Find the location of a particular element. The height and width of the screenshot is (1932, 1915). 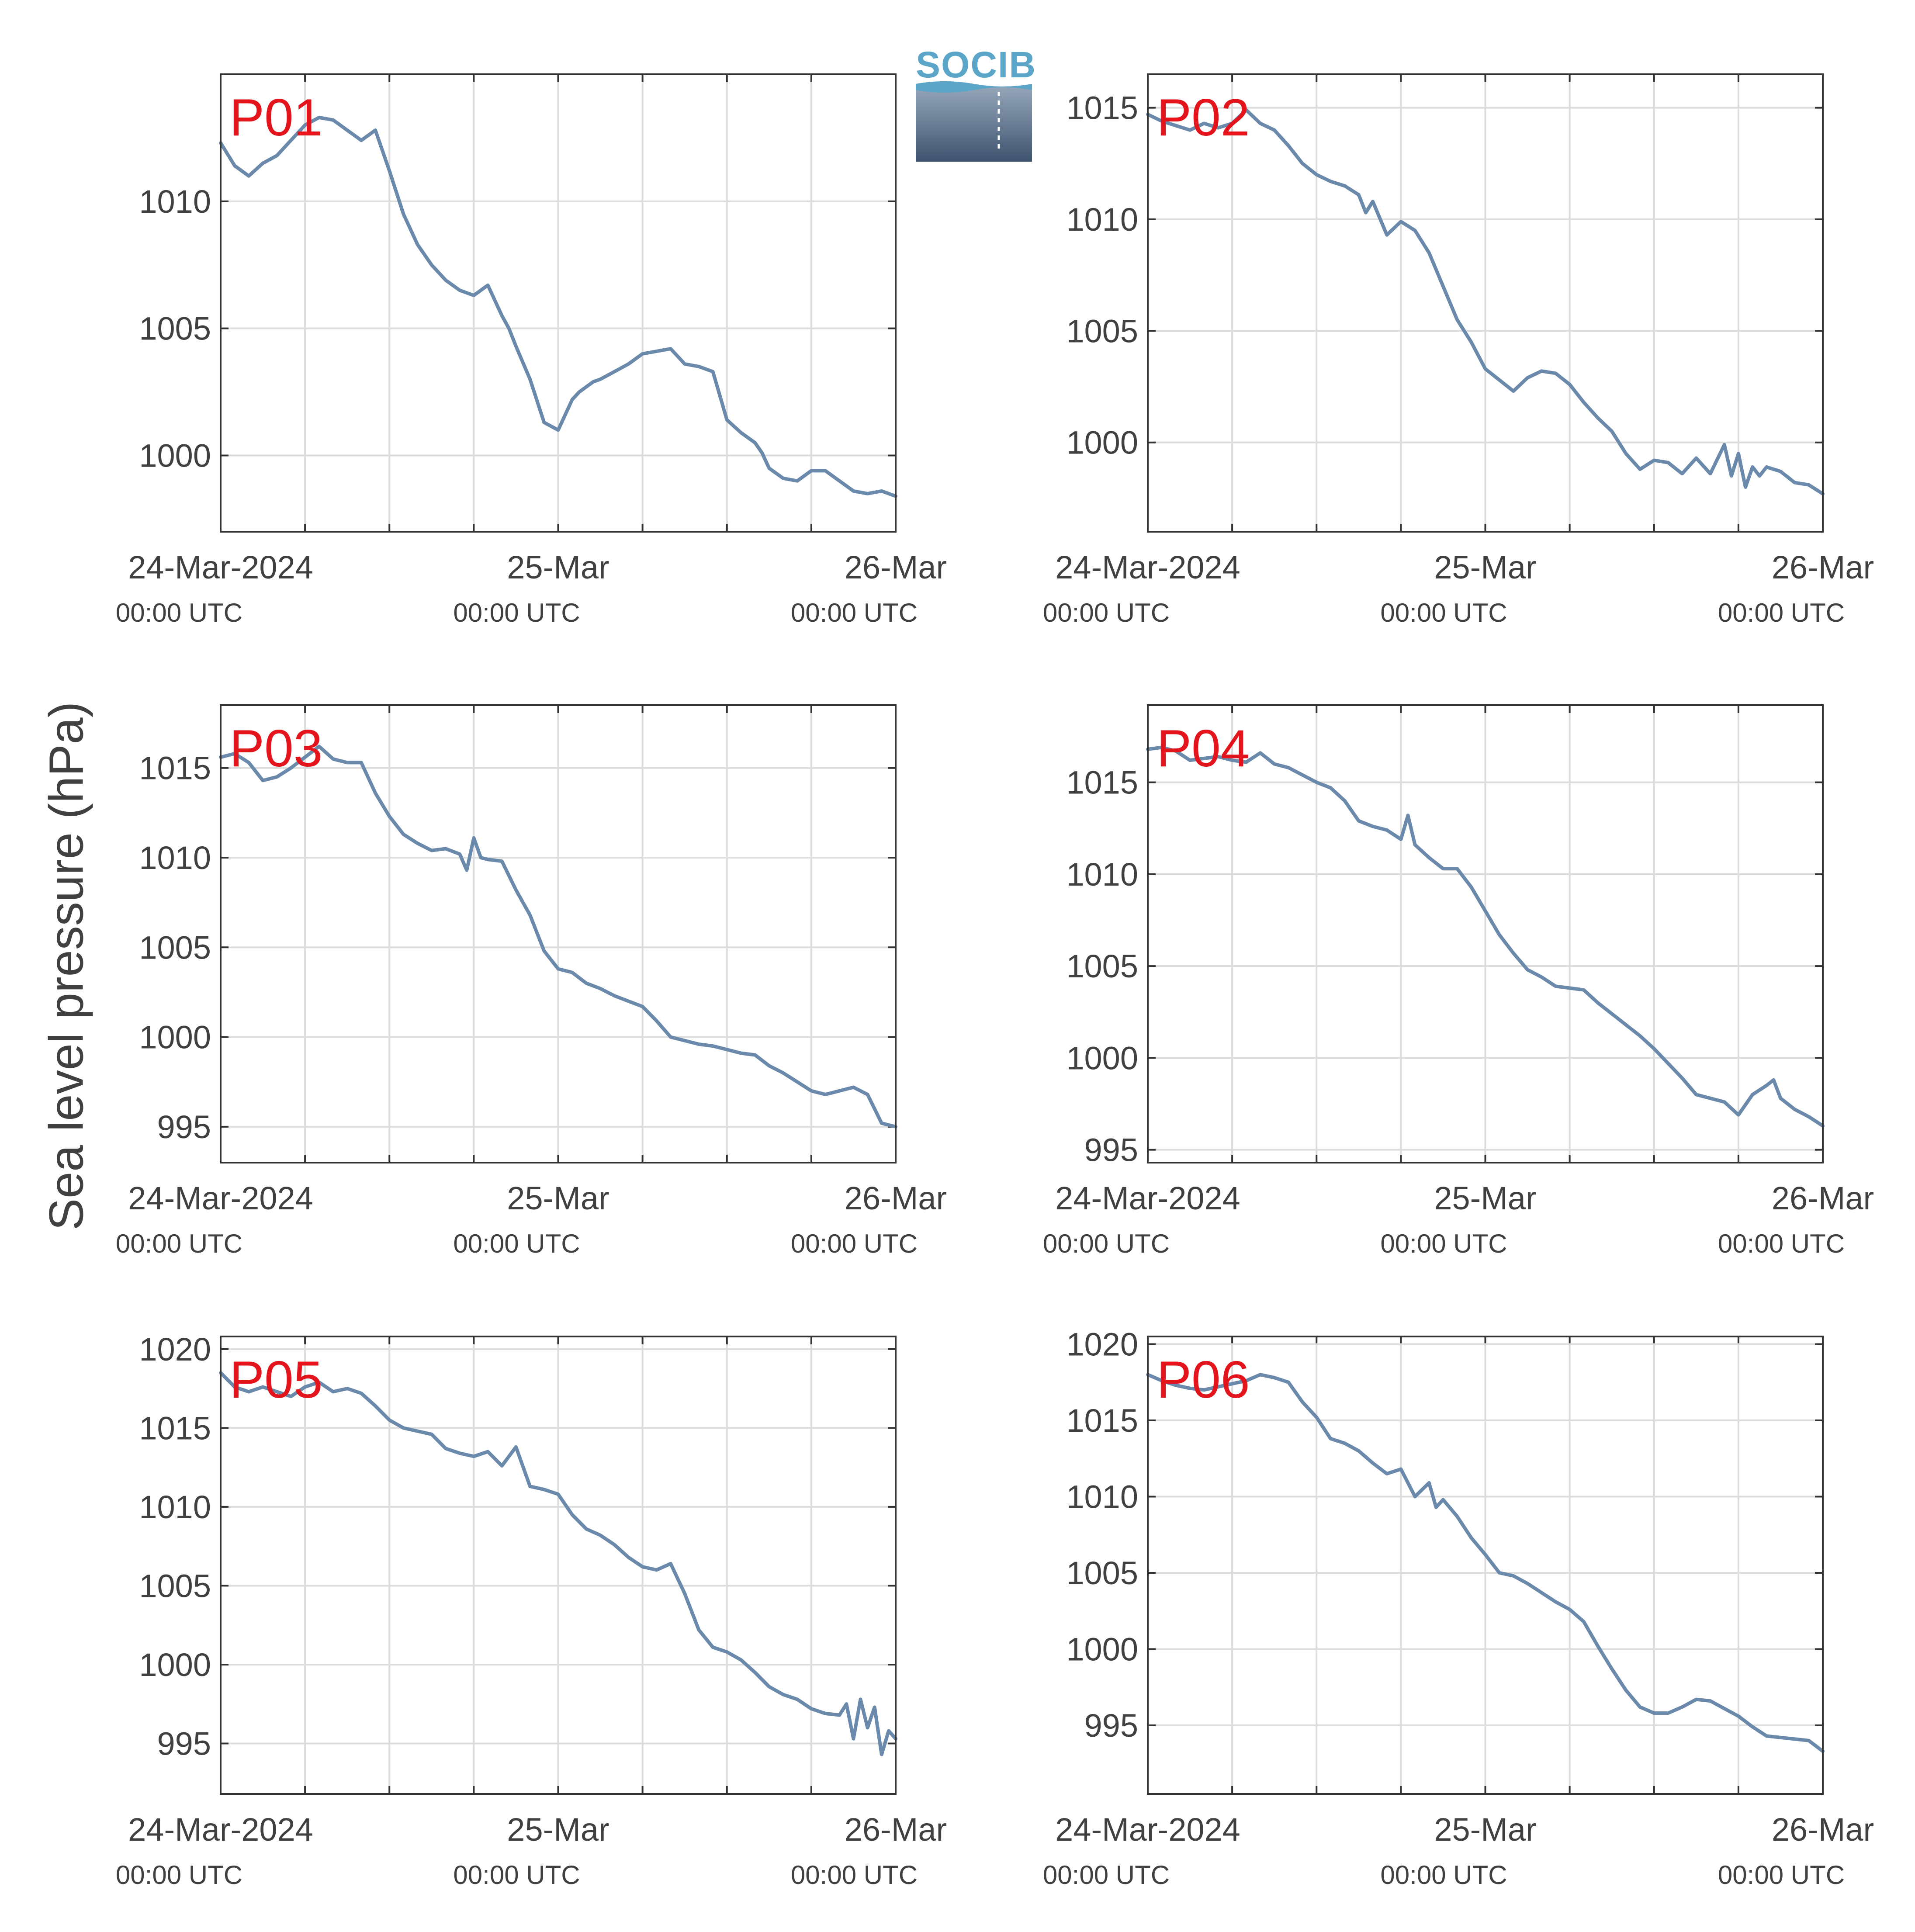

logo-wave-icon is located at coordinates (974, 121).